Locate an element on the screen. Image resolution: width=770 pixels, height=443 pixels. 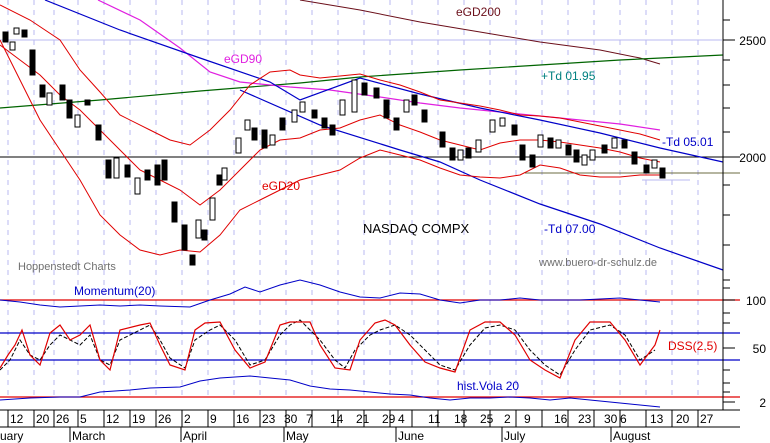
trendline-up is located at coordinates (362, 81).